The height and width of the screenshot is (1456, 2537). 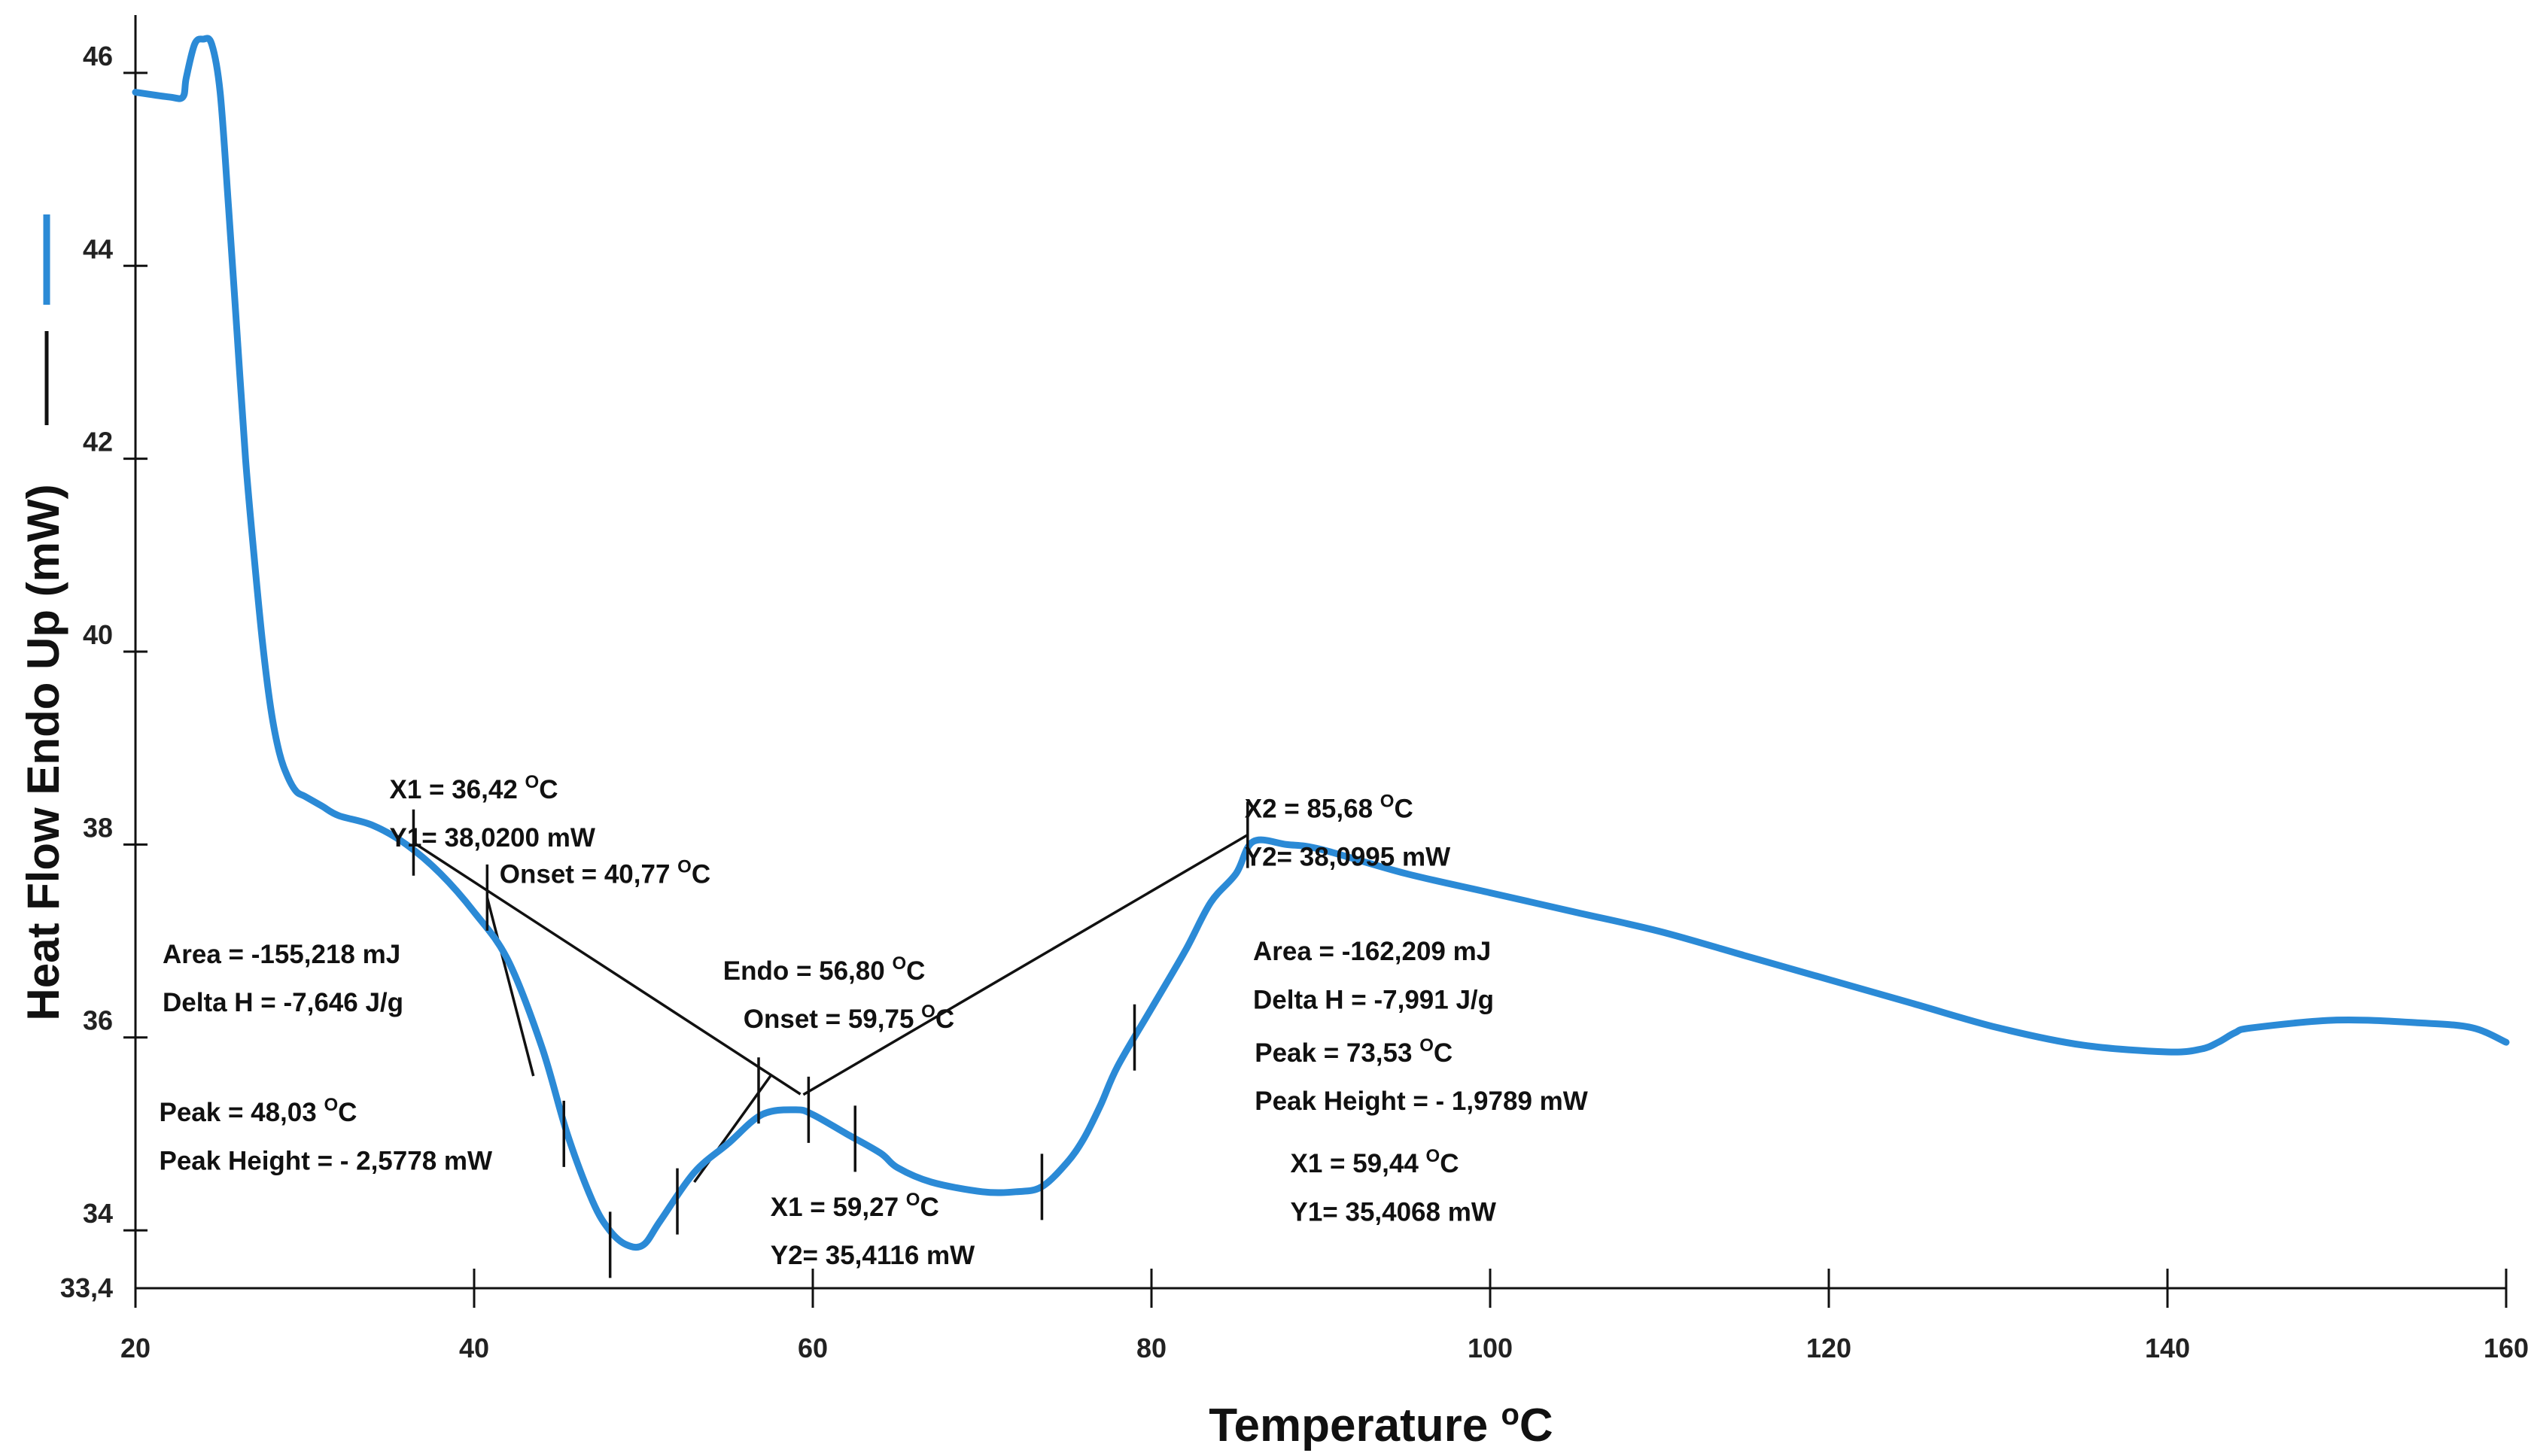 I want to click on area-left-label: Area = -155,218 mJ, so click(x=281, y=954).